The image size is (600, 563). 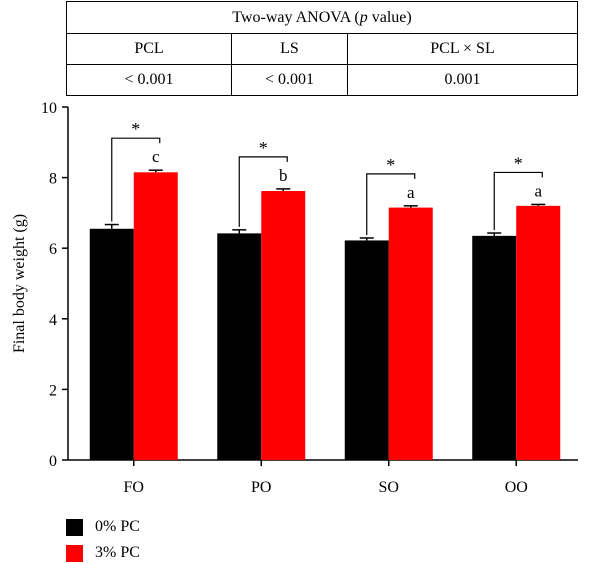 What do you see at coordinates (53, 249) in the screenshot?
I see `y-tick-label-3: 6` at bounding box center [53, 249].